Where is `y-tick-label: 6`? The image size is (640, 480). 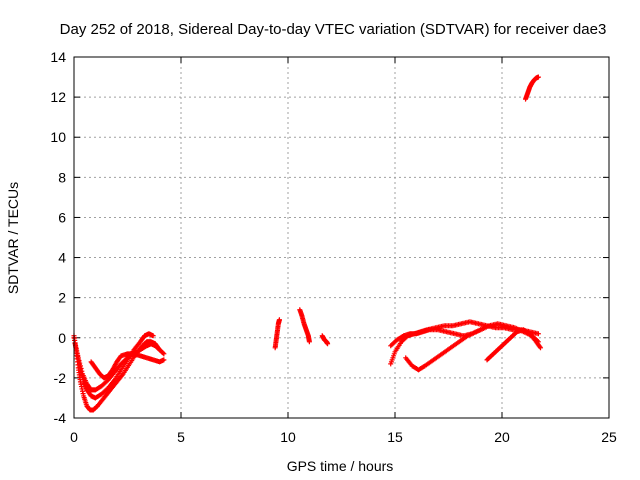 y-tick-label: 6 is located at coordinates (62, 217).